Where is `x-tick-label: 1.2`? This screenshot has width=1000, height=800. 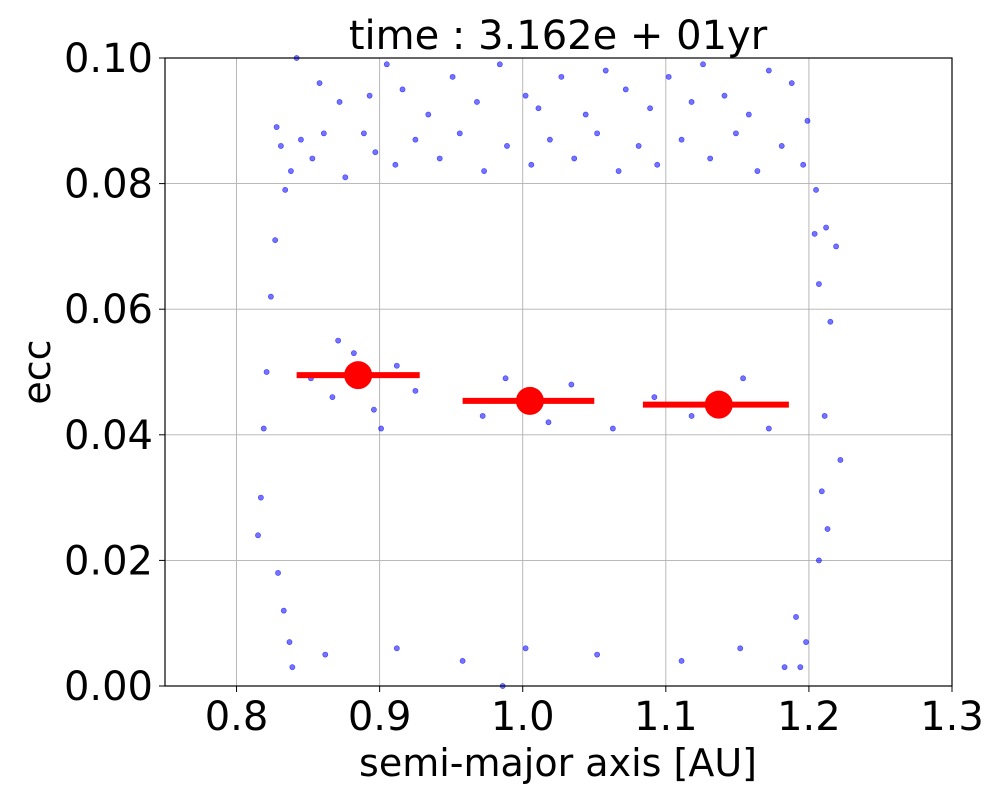 x-tick-label: 1.2 is located at coordinates (809, 717).